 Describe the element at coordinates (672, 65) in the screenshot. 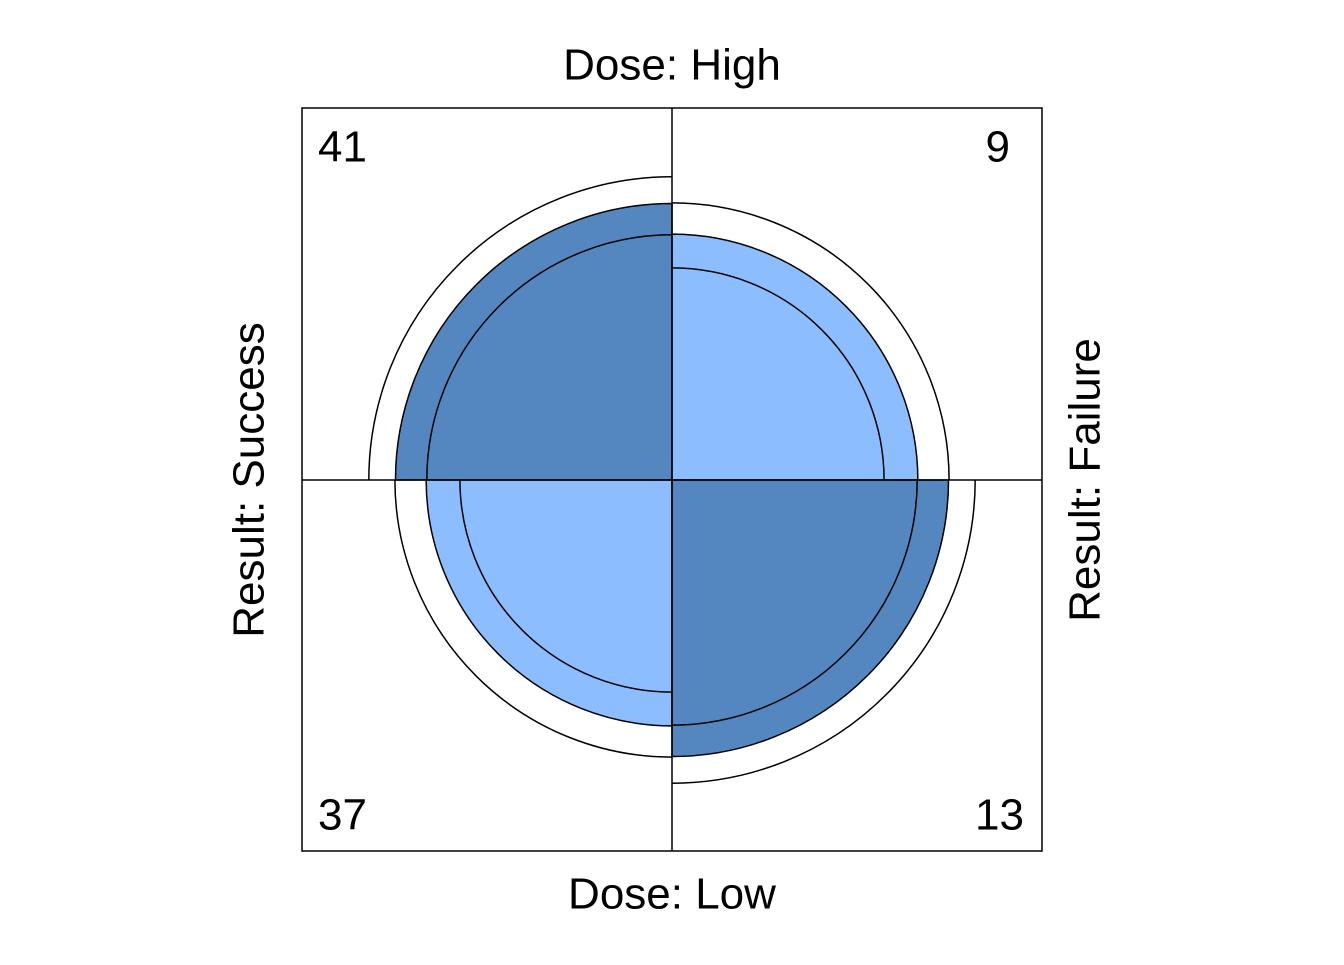

I see `top-label: Dose: High` at that location.